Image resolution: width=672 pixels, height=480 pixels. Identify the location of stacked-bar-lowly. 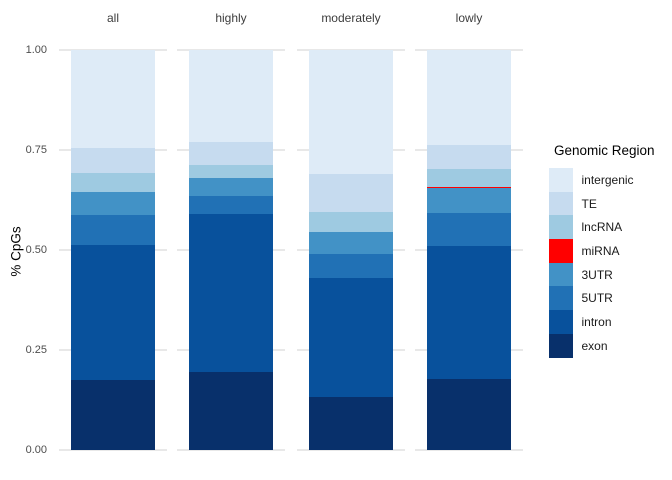
(469, 250).